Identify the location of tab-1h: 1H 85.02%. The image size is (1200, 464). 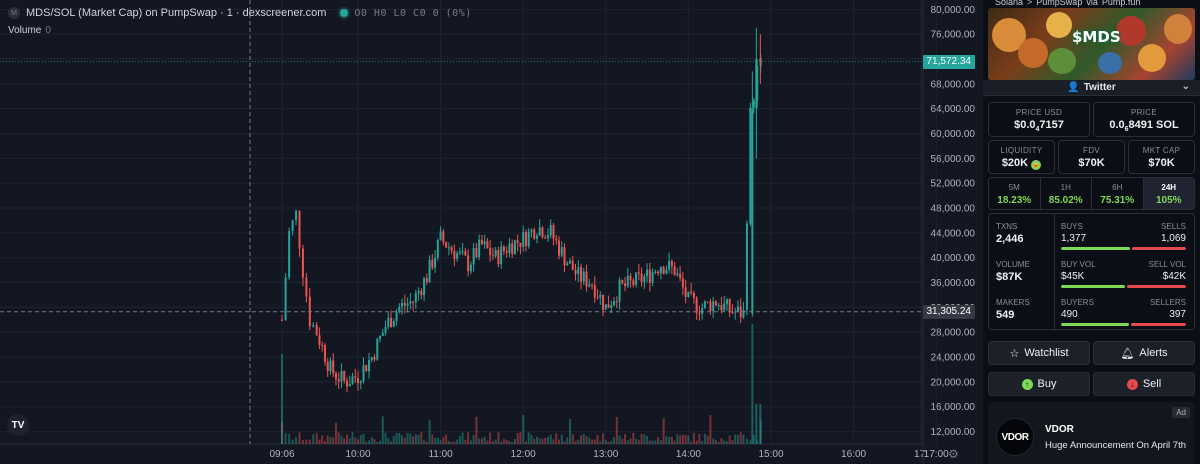
(1066, 193).